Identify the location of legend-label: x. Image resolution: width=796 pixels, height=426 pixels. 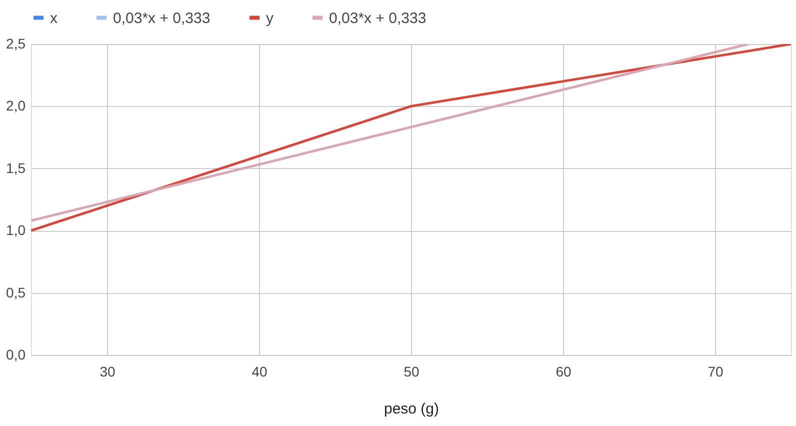
(54, 18).